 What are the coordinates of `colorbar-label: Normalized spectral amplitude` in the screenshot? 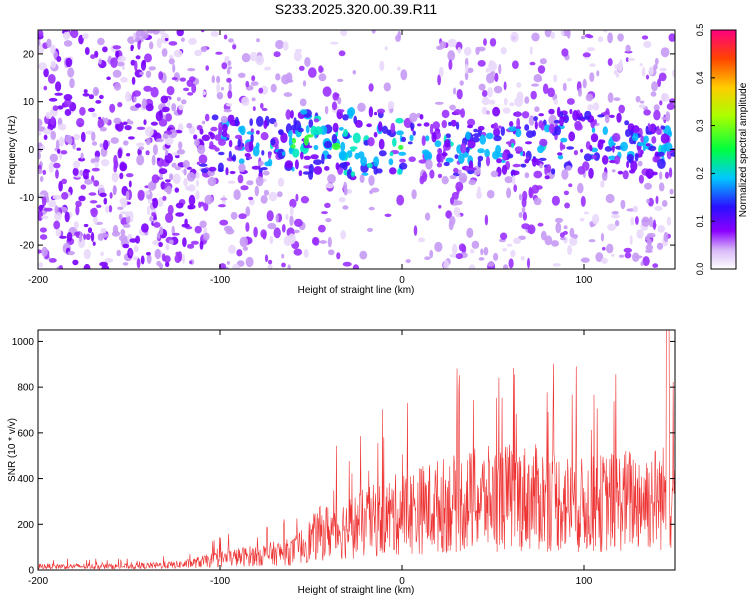 It's located at (743, 149).